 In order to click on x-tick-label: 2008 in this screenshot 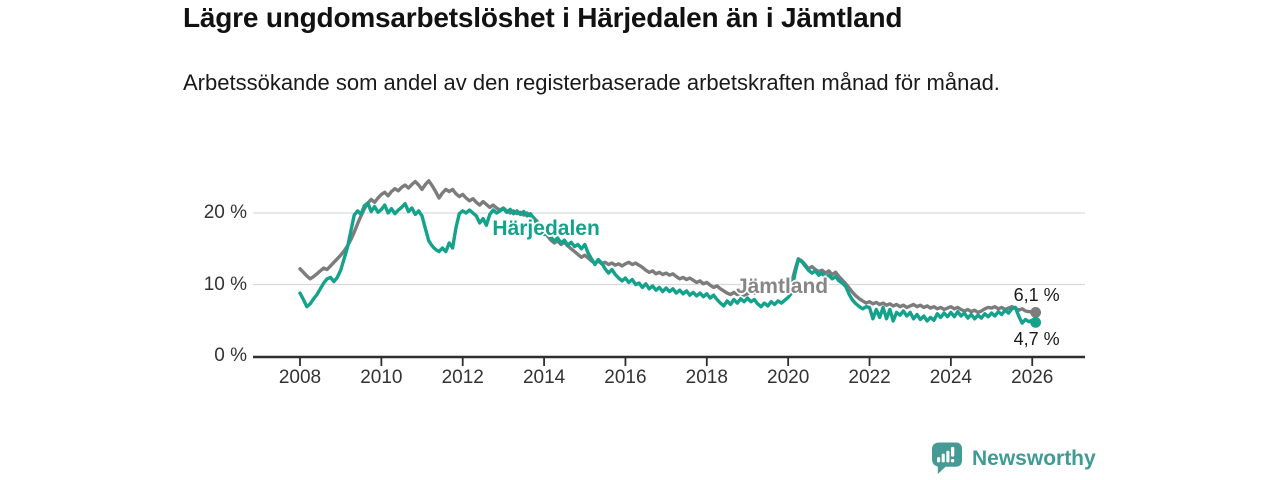, I will do `click(300, 377)`.